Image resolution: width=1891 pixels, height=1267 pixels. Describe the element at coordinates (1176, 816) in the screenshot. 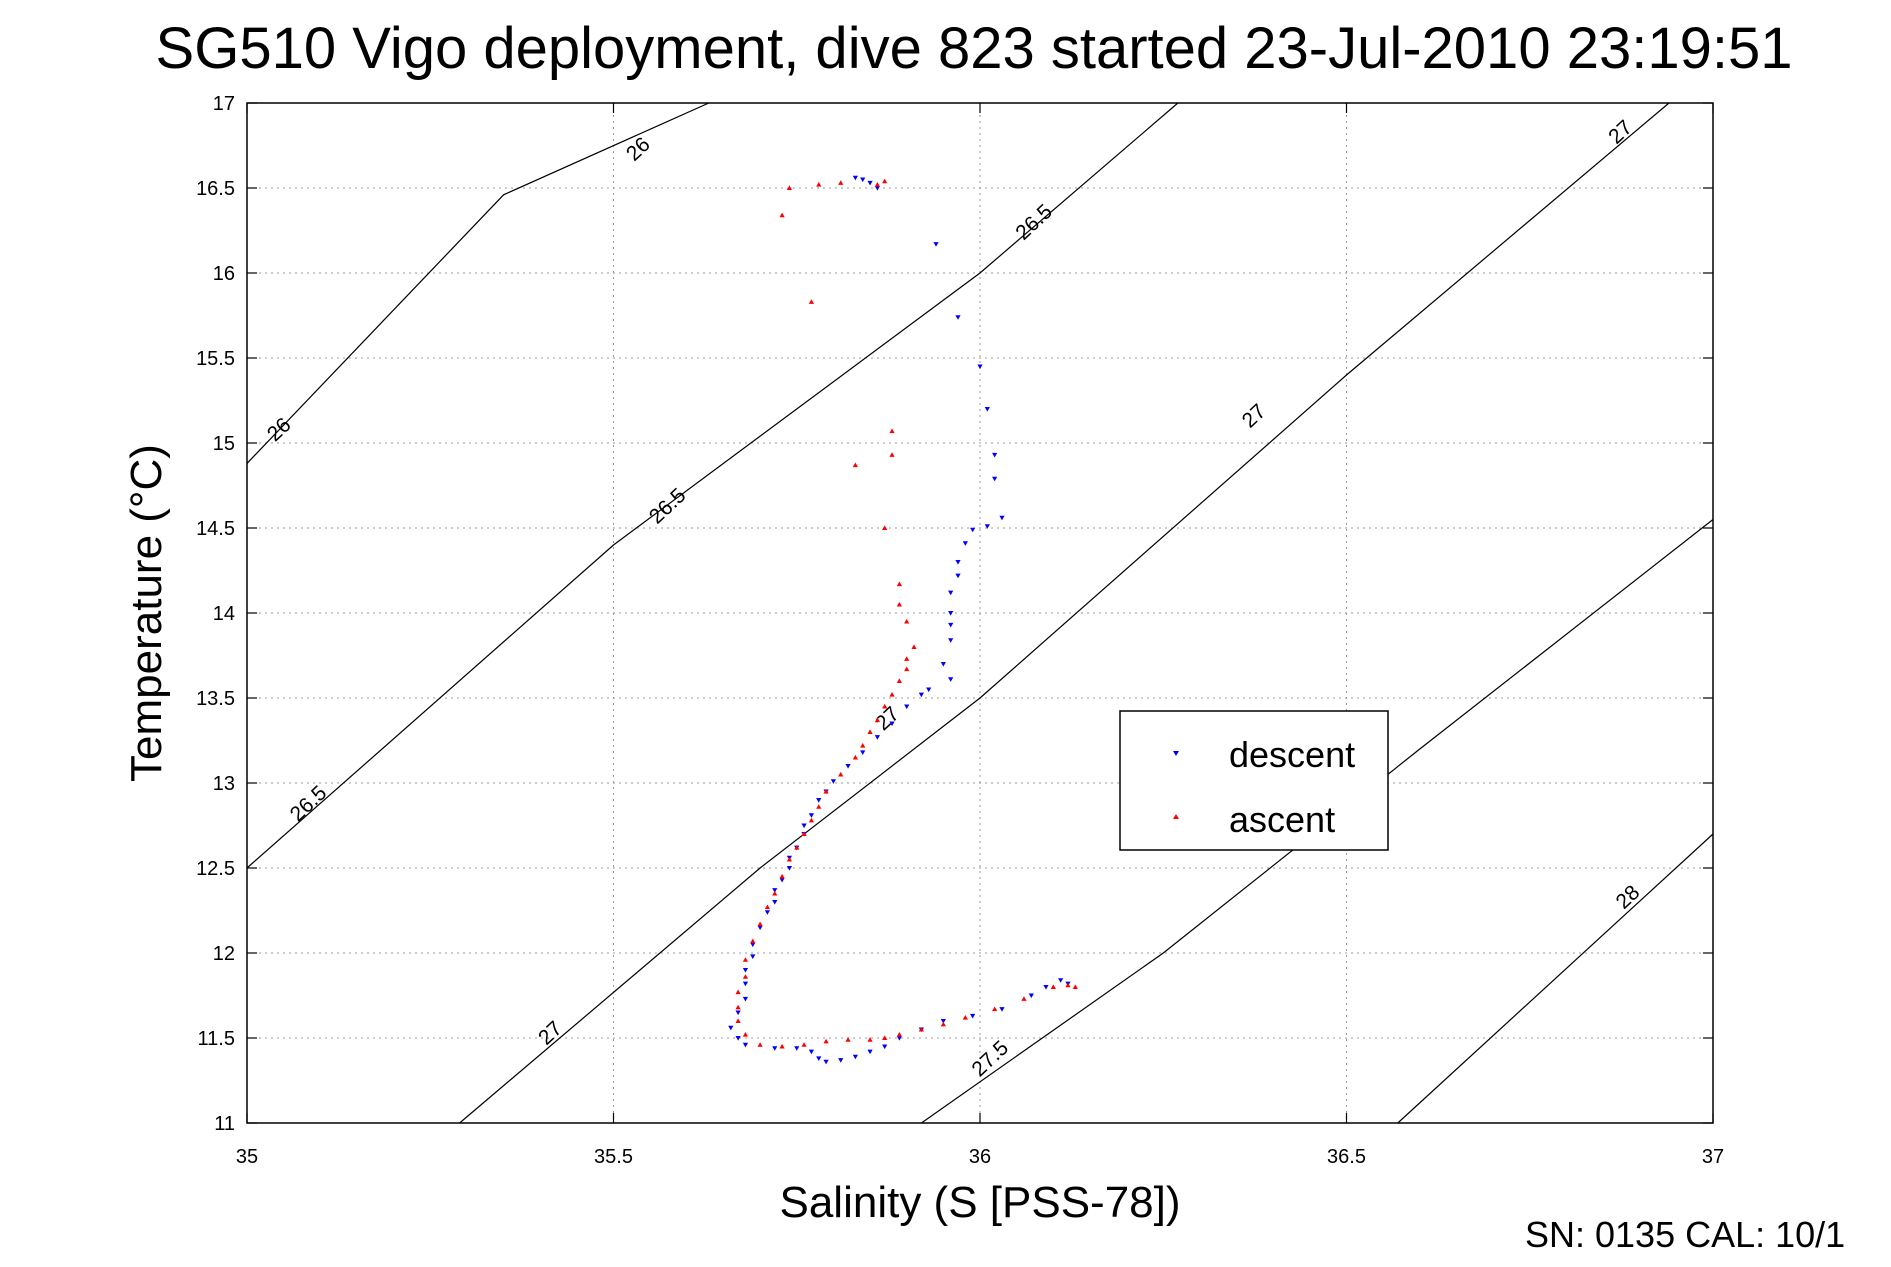

I see `legend-ascent-marker` at that location.